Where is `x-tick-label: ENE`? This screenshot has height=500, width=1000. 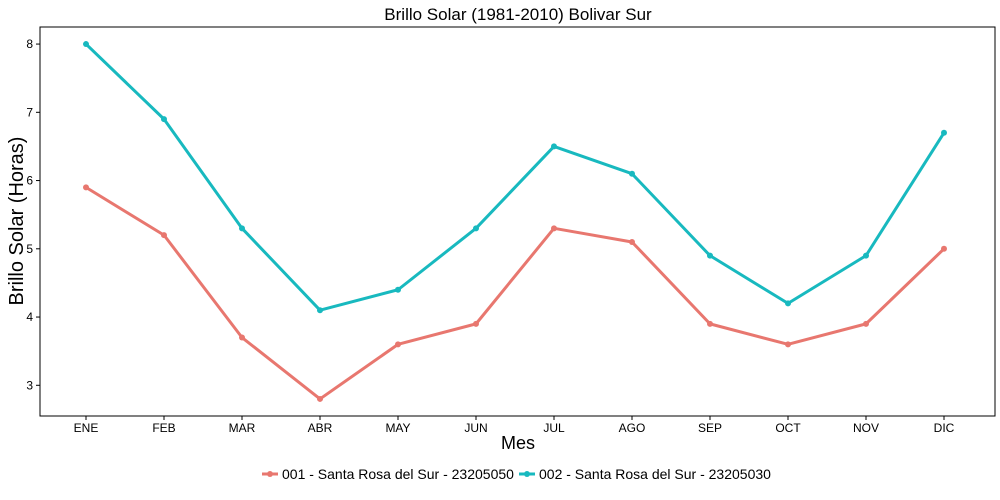 x-tick-label: ENE is located at coordinates (86, 428).